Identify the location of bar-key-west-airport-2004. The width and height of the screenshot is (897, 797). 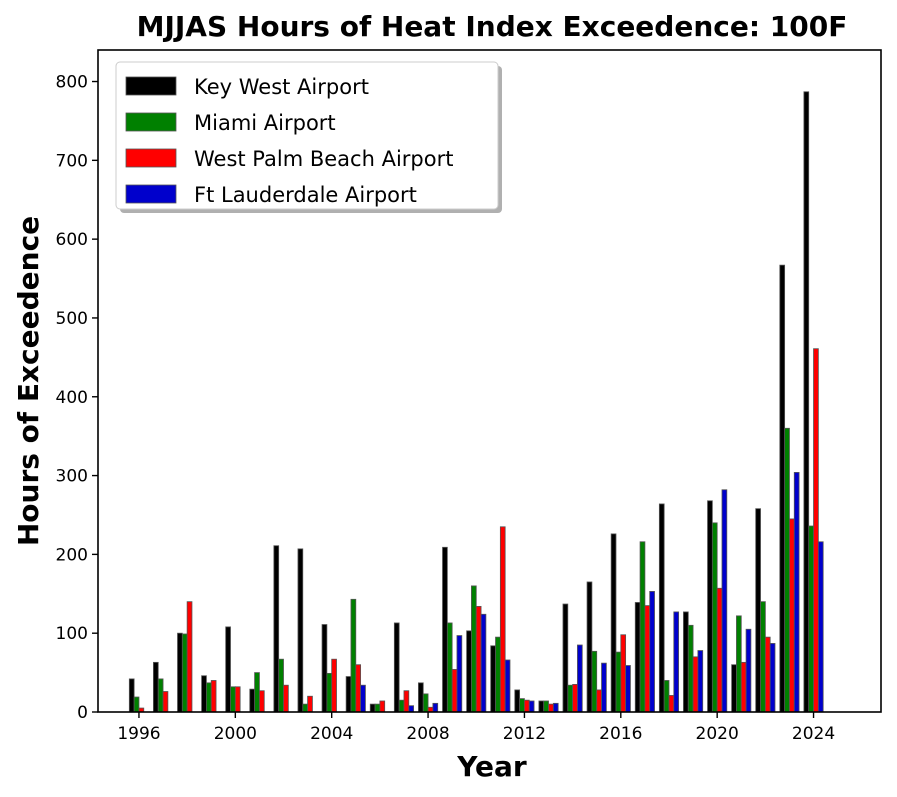
(324, 668).